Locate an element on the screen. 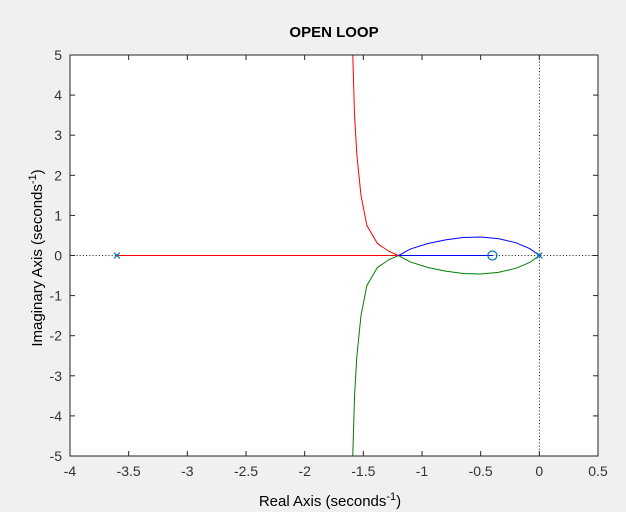 This screenshot has height=512, width=626. x-tick-label: -1 is located at coordinates (422, 471).